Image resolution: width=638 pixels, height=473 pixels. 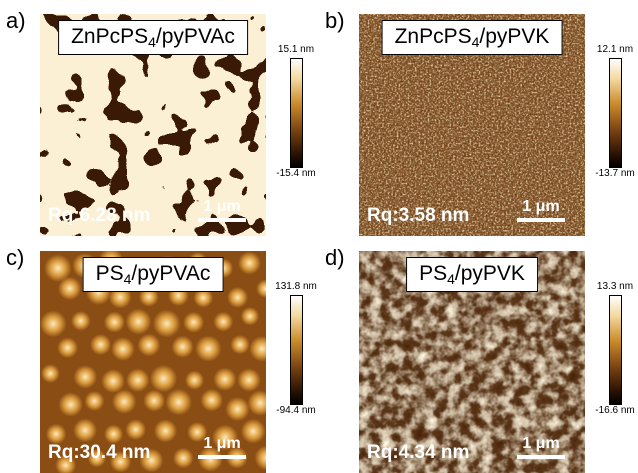 What do you see at coordinates (99, 215) in the screenshot?
I see `roughness-label: Rq:6.28 nm` at bounding box center [99, 215].